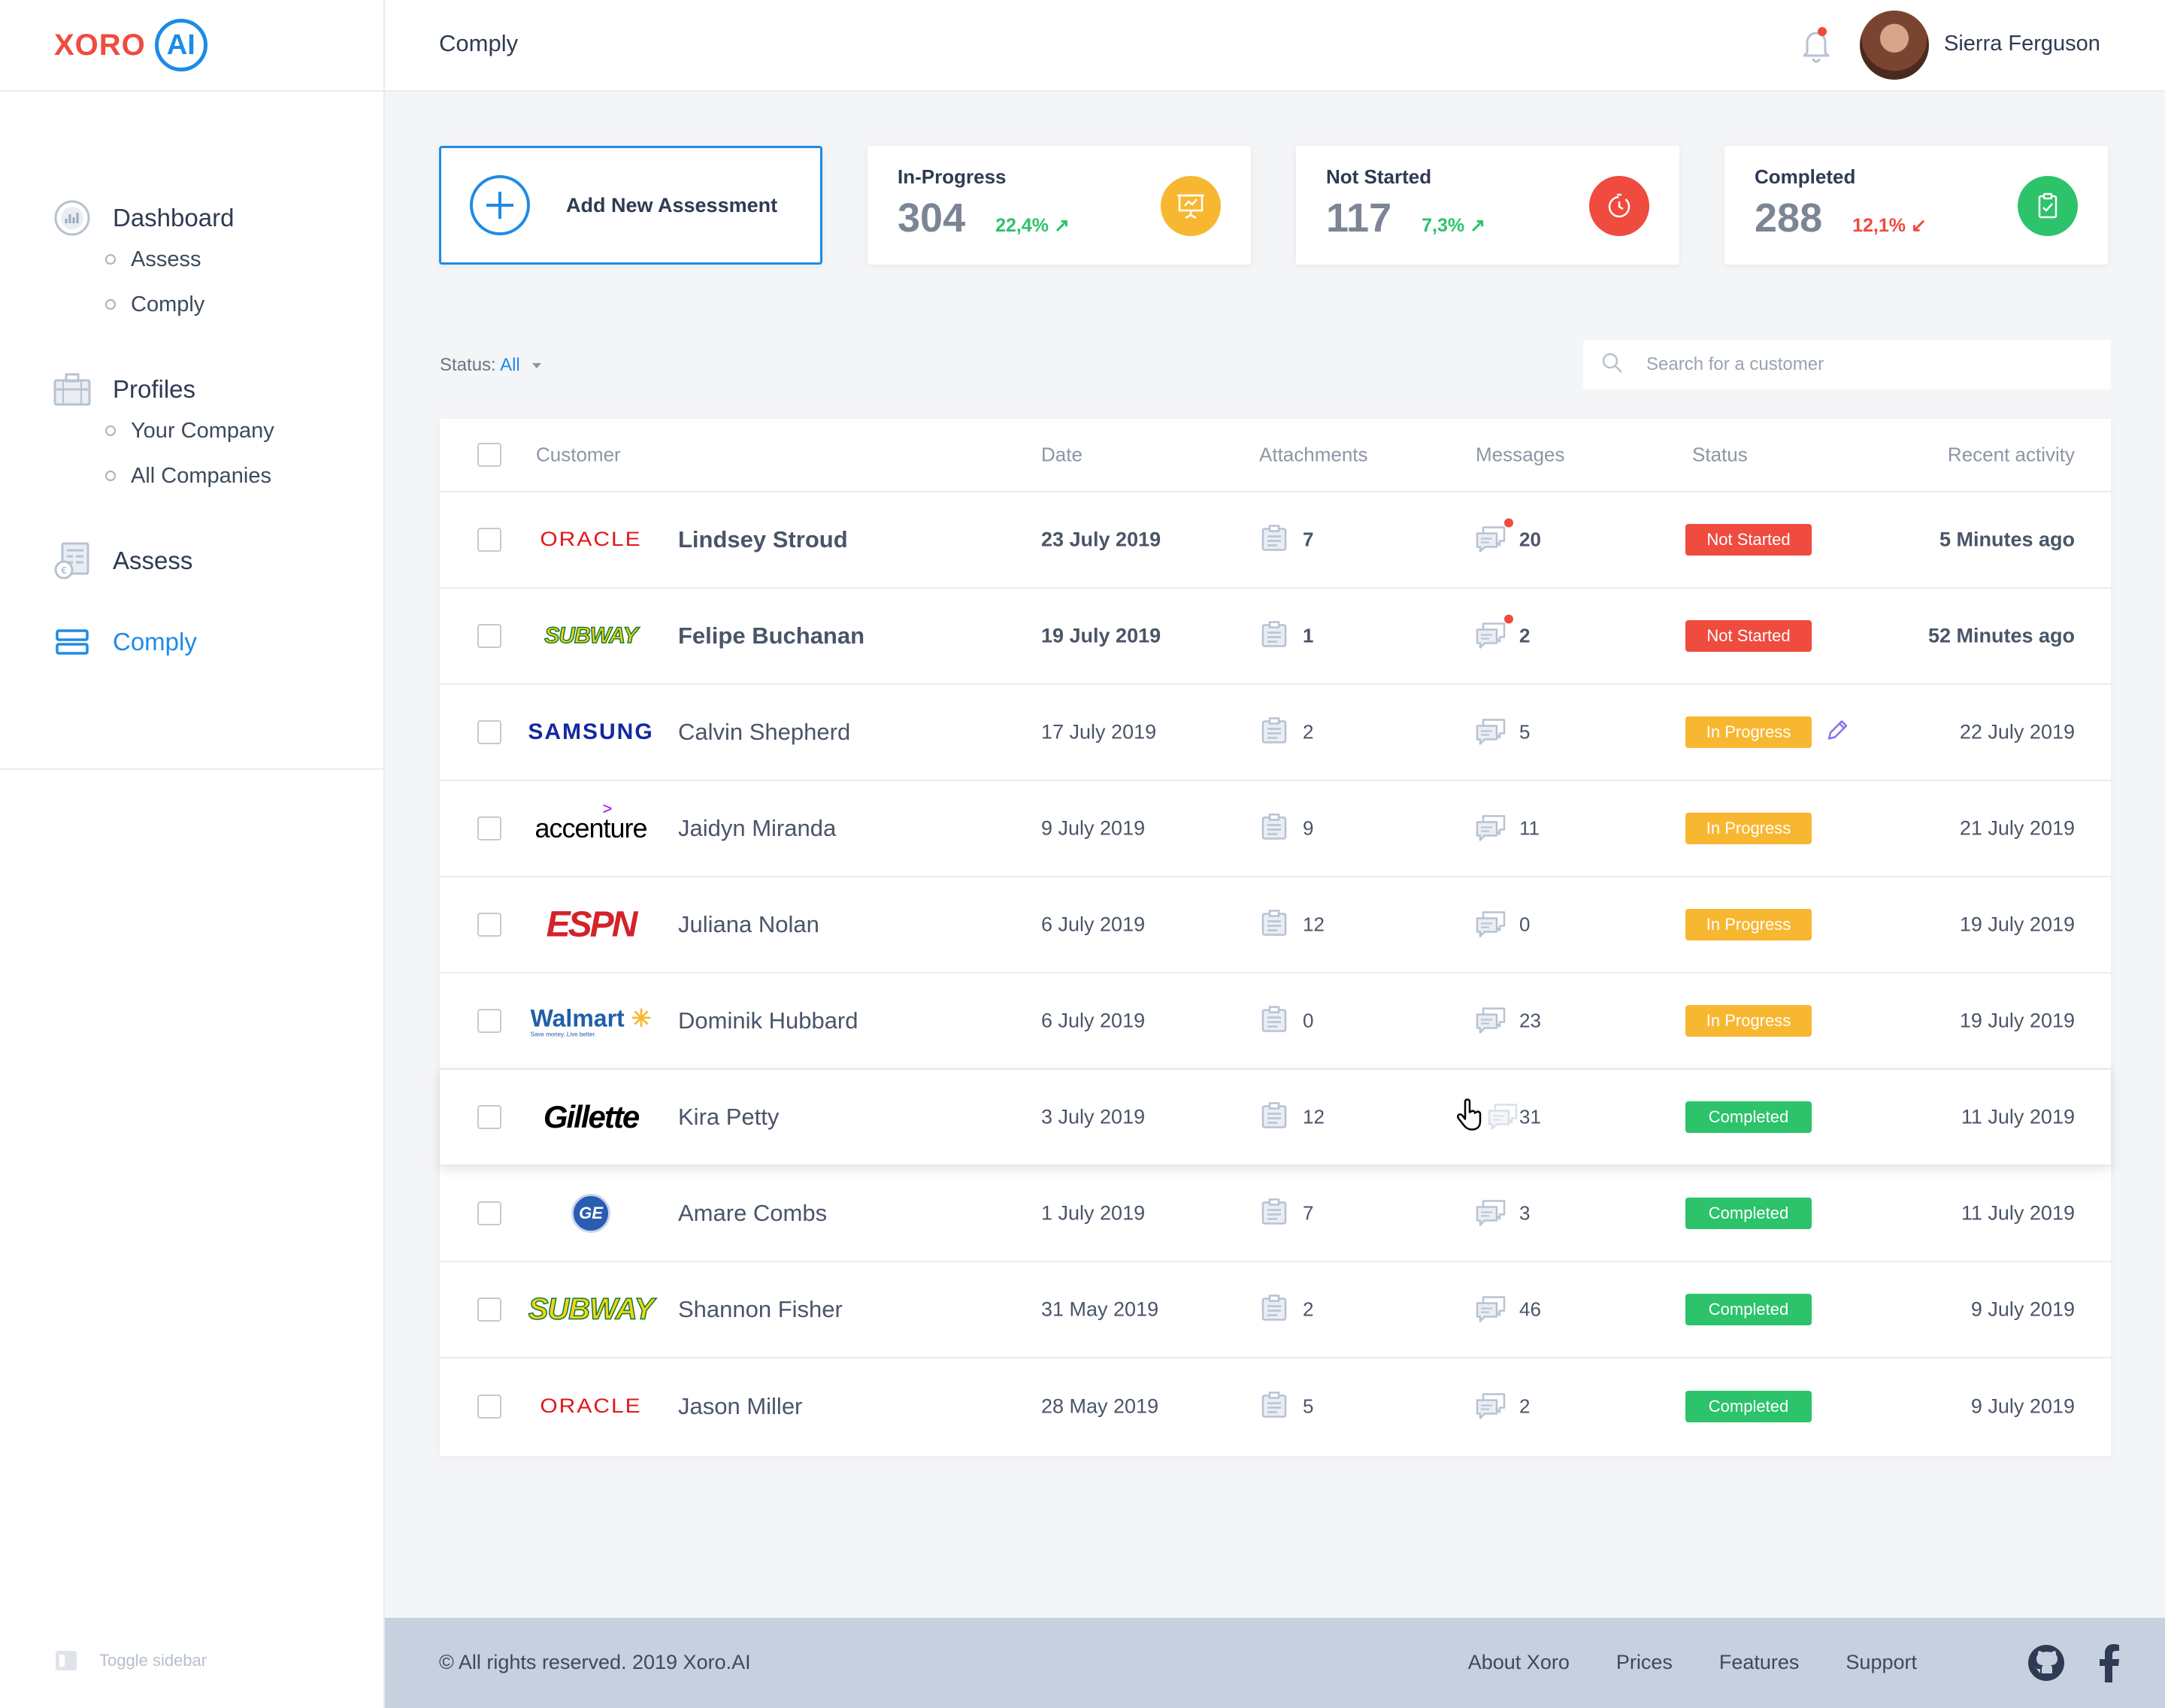 The height and width of the screenshot is (1708, 2165). I want to click on row-date: 1 July 2019, so click(1093, 1213).